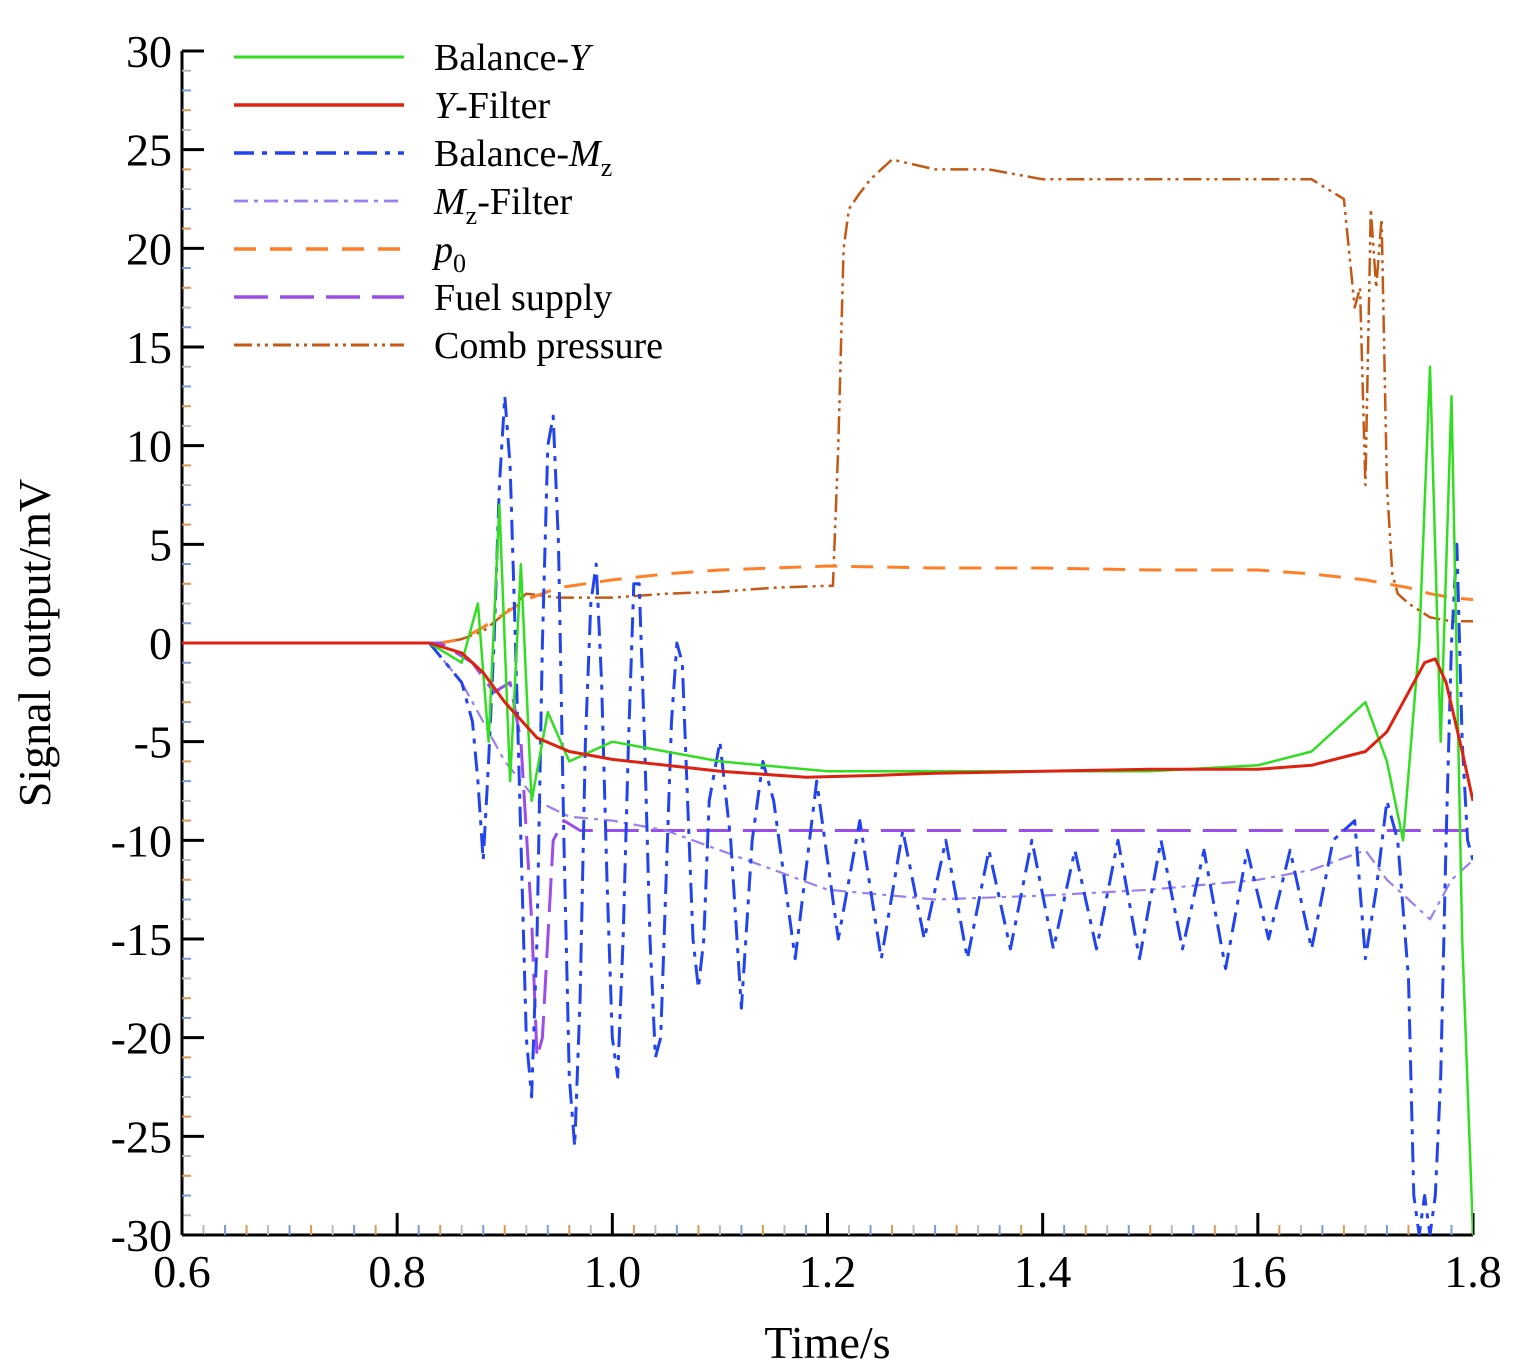 The width and height of the screenshot is (1535, 1368). What do you see at coordinates (1473, 1271) in the screenshot?
I see `x-tick-label: 1.8` at bounding box center [1473, 1271].